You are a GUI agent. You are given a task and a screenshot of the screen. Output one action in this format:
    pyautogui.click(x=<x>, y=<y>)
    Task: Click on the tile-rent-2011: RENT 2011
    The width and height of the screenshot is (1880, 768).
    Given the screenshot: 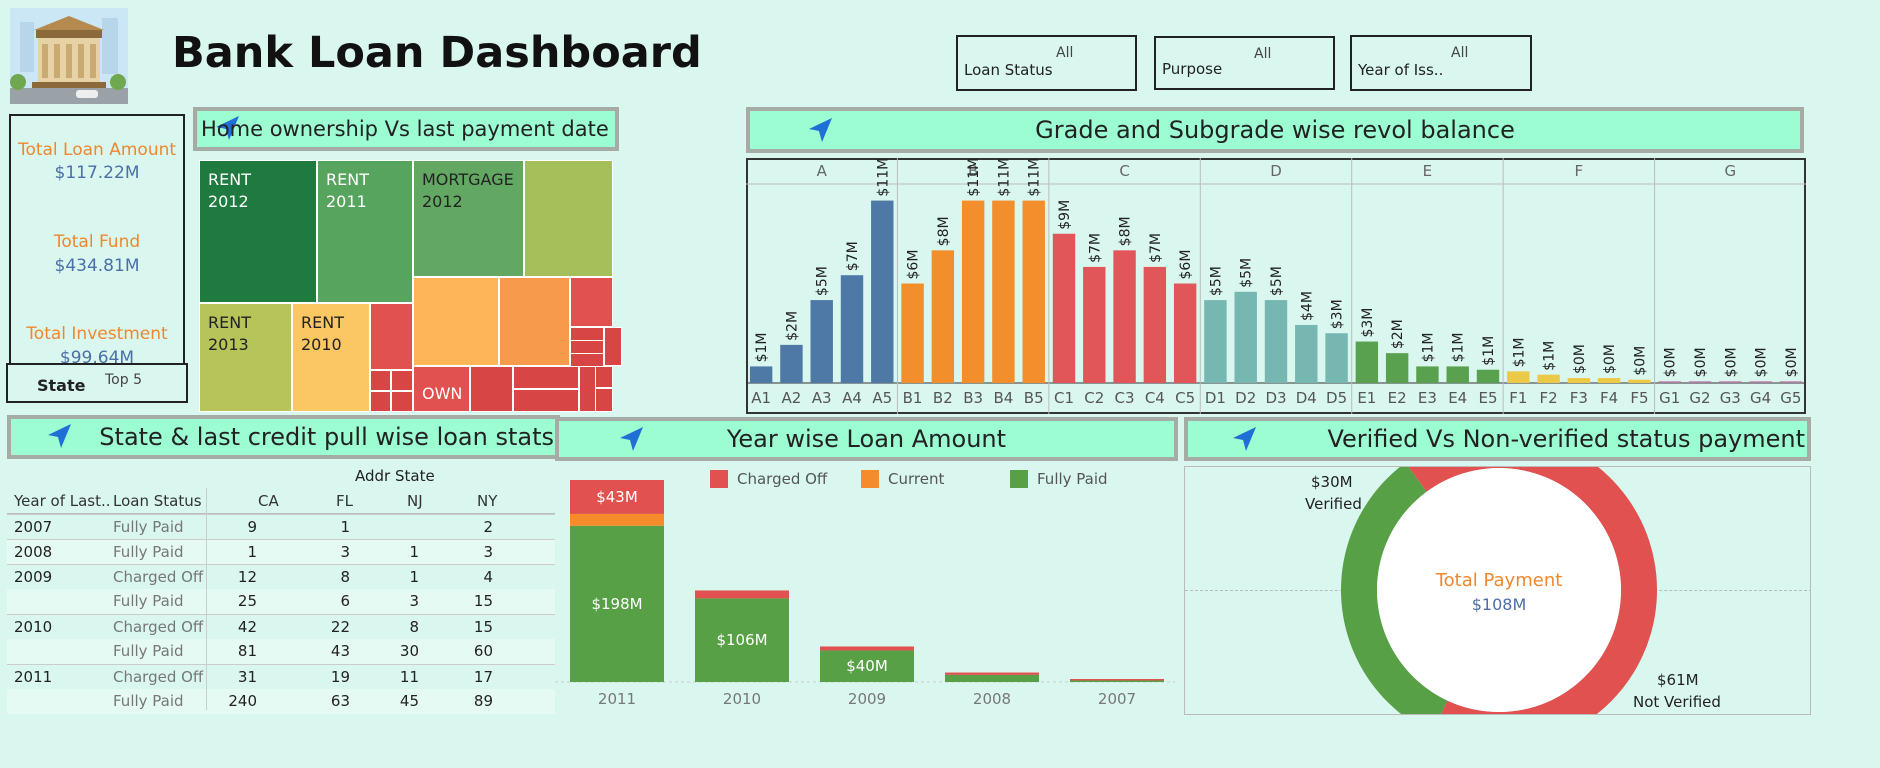 What is the action you would take?
    pyautogui.click(x=365, y=231)
    